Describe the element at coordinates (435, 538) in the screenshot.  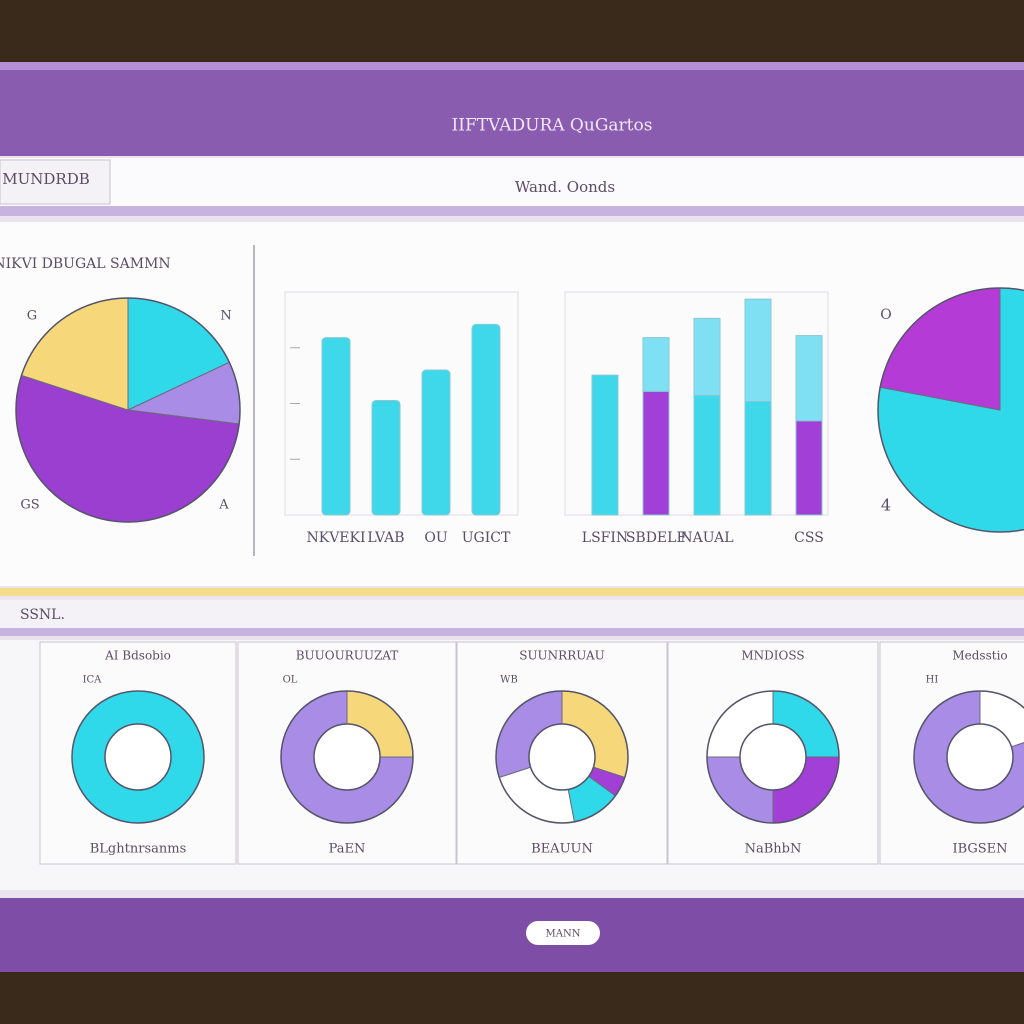
I see `x-tick-label: OU` at that location.